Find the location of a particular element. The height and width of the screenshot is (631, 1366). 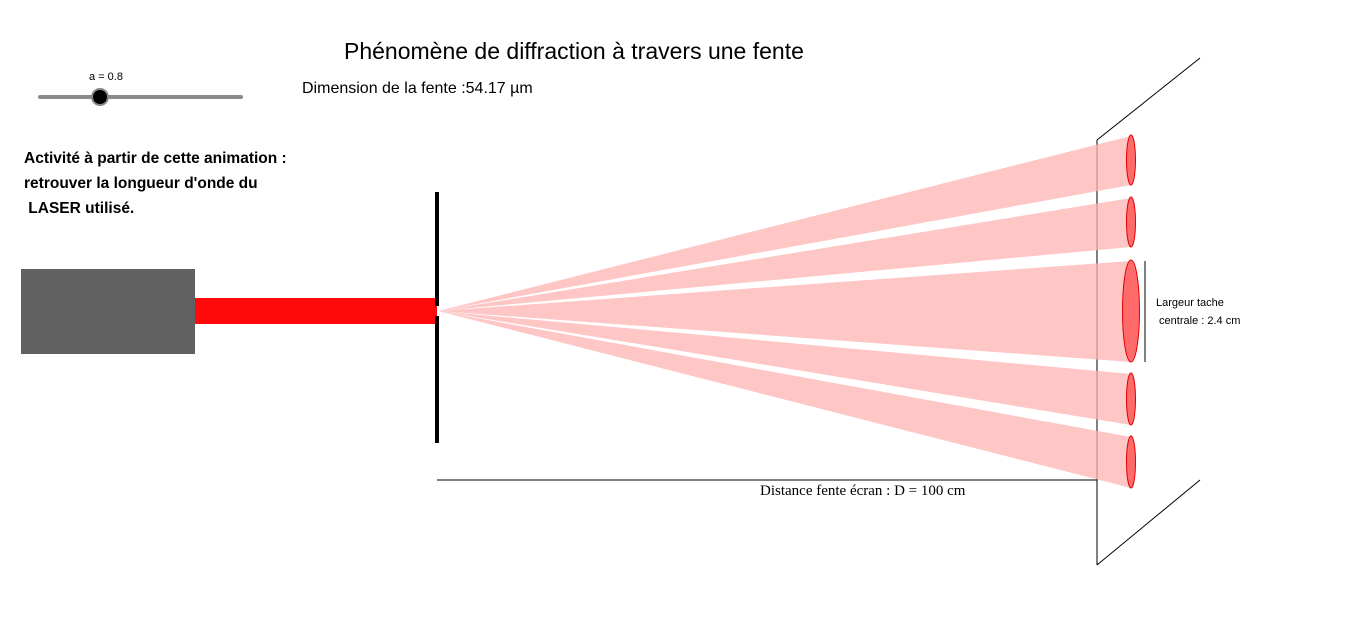

fan-central is located at coordinates (784, 311).